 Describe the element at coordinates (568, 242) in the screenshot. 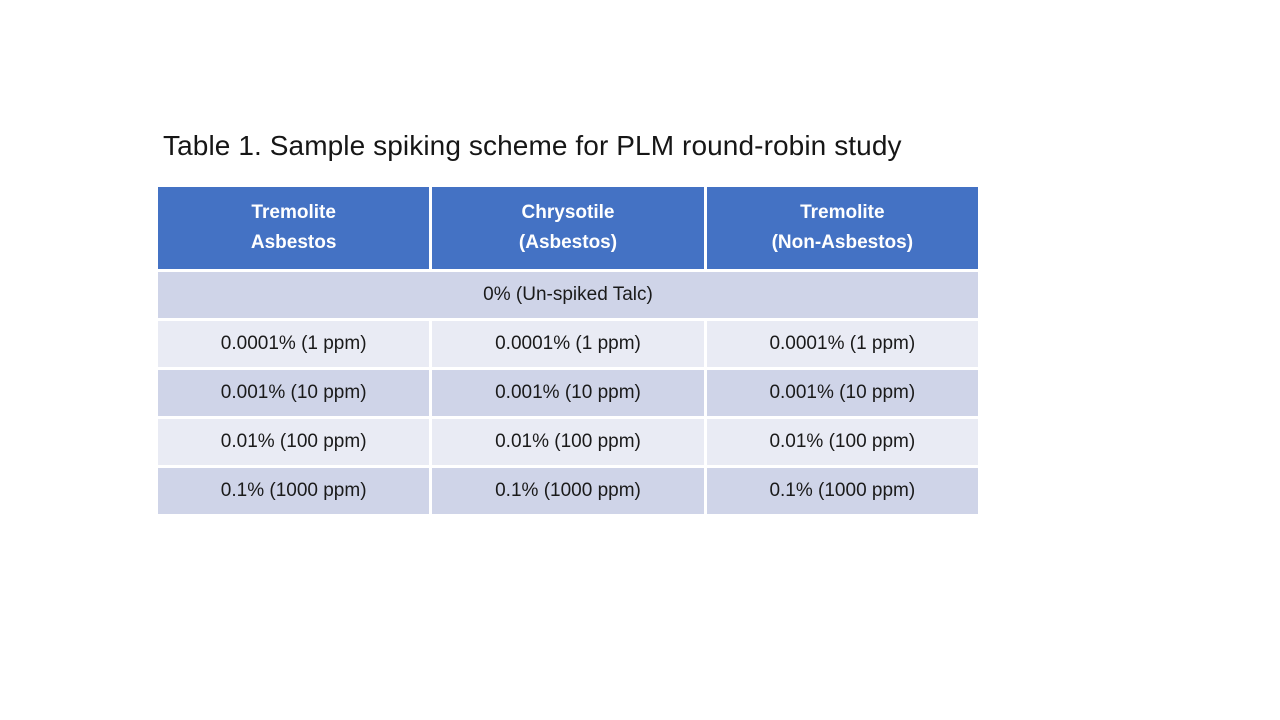

I see `header-line: (Asbestos)` at that location.